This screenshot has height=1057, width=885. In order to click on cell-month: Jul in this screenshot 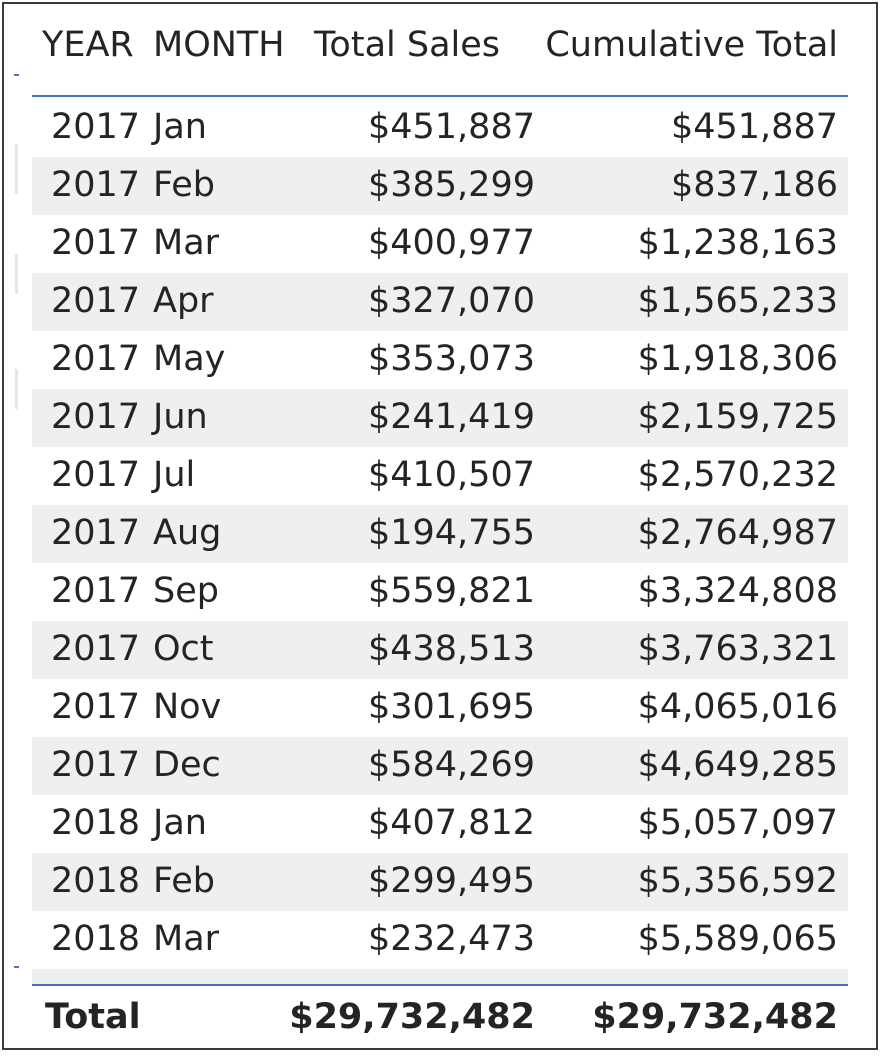, I will do `click(174, 475)`.